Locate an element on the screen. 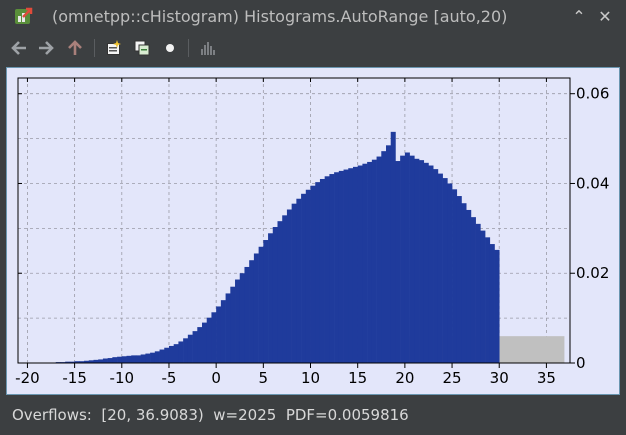 The image size is (626, 435). x-tick-label: -20 is located at coordinates (27, 378).